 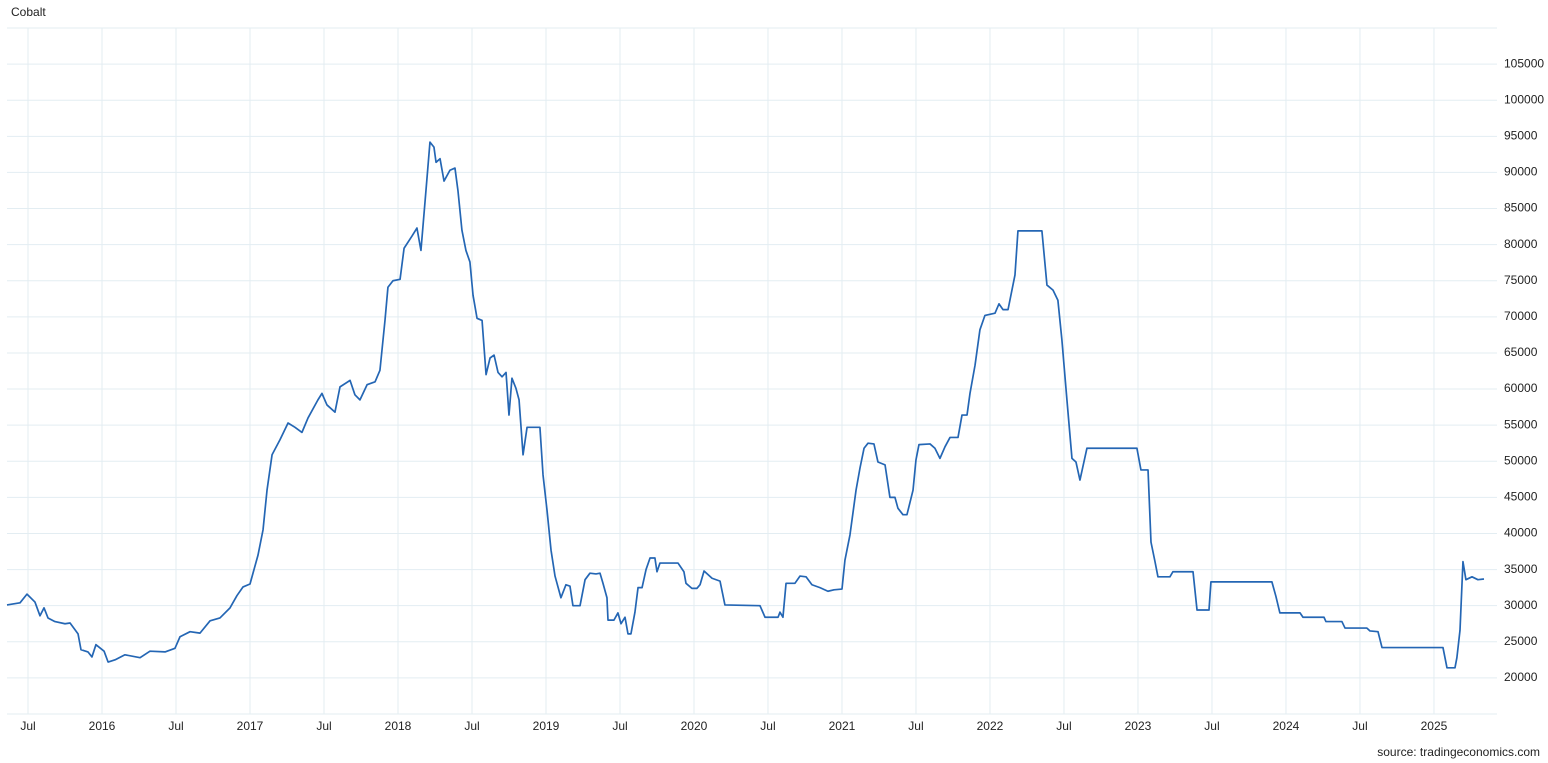 I want to click on x-tick-label: 2024, so click(x=1286, y=726).